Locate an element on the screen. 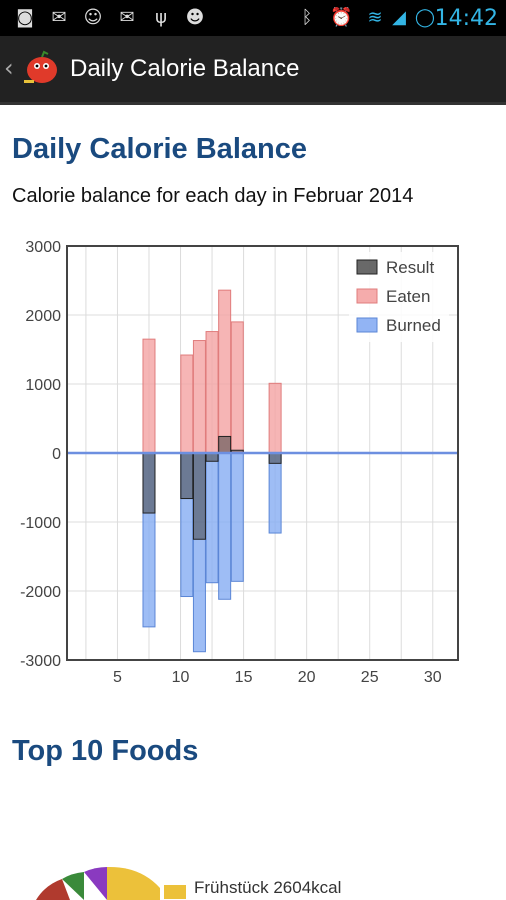  legend-label-burned: Burned is located at coordinates (413, 325).